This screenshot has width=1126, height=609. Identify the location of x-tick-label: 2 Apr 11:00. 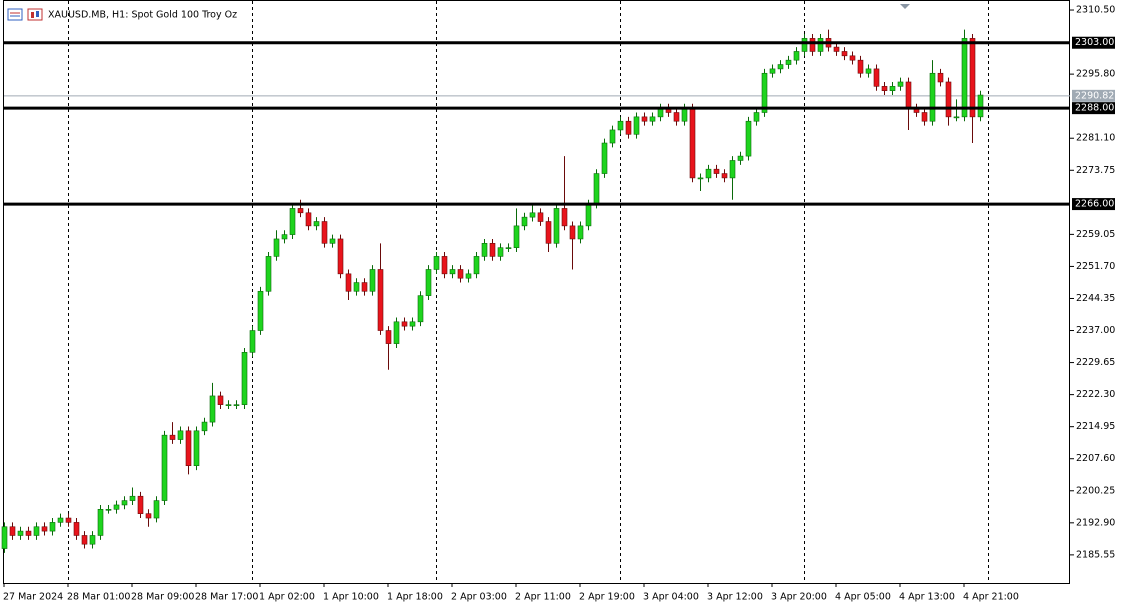
(543, 597).